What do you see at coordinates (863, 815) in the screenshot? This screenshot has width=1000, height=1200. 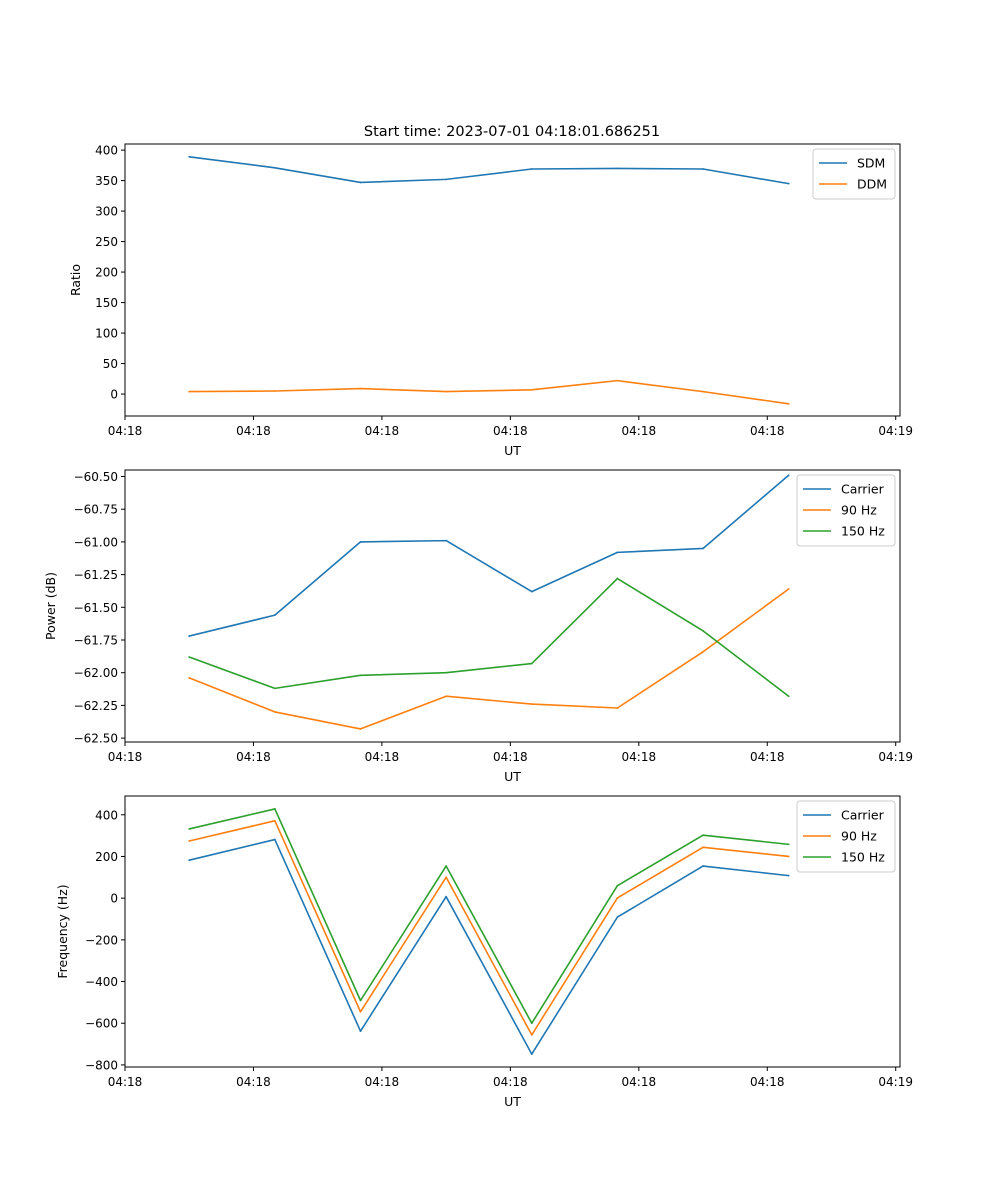 I see `legend-label: Carrier` at bounding box center [863, 815].